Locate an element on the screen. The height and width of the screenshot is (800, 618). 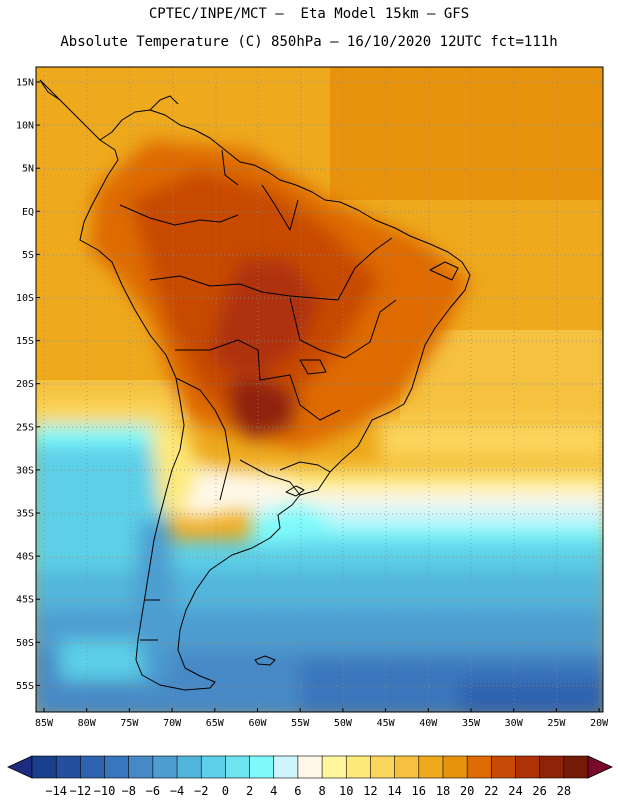
colorbar-label: 20 is located at coordinates (467, 791).